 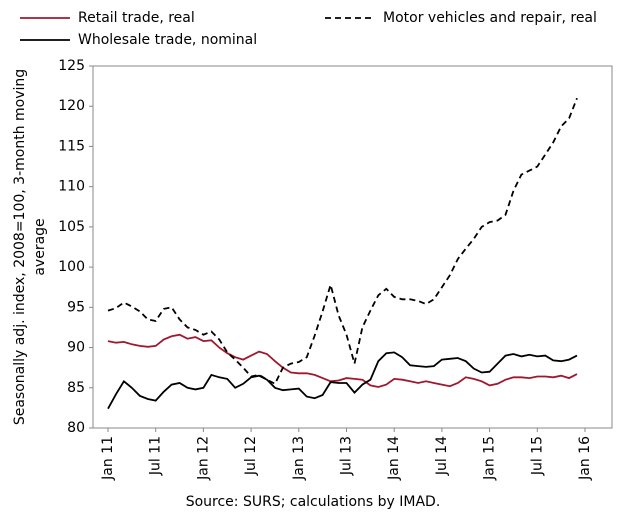 What do you see at coordinates (347, 456) in the screenshot?
I see `x-tick-label: Jul 13` at bounding box center [347, 456].